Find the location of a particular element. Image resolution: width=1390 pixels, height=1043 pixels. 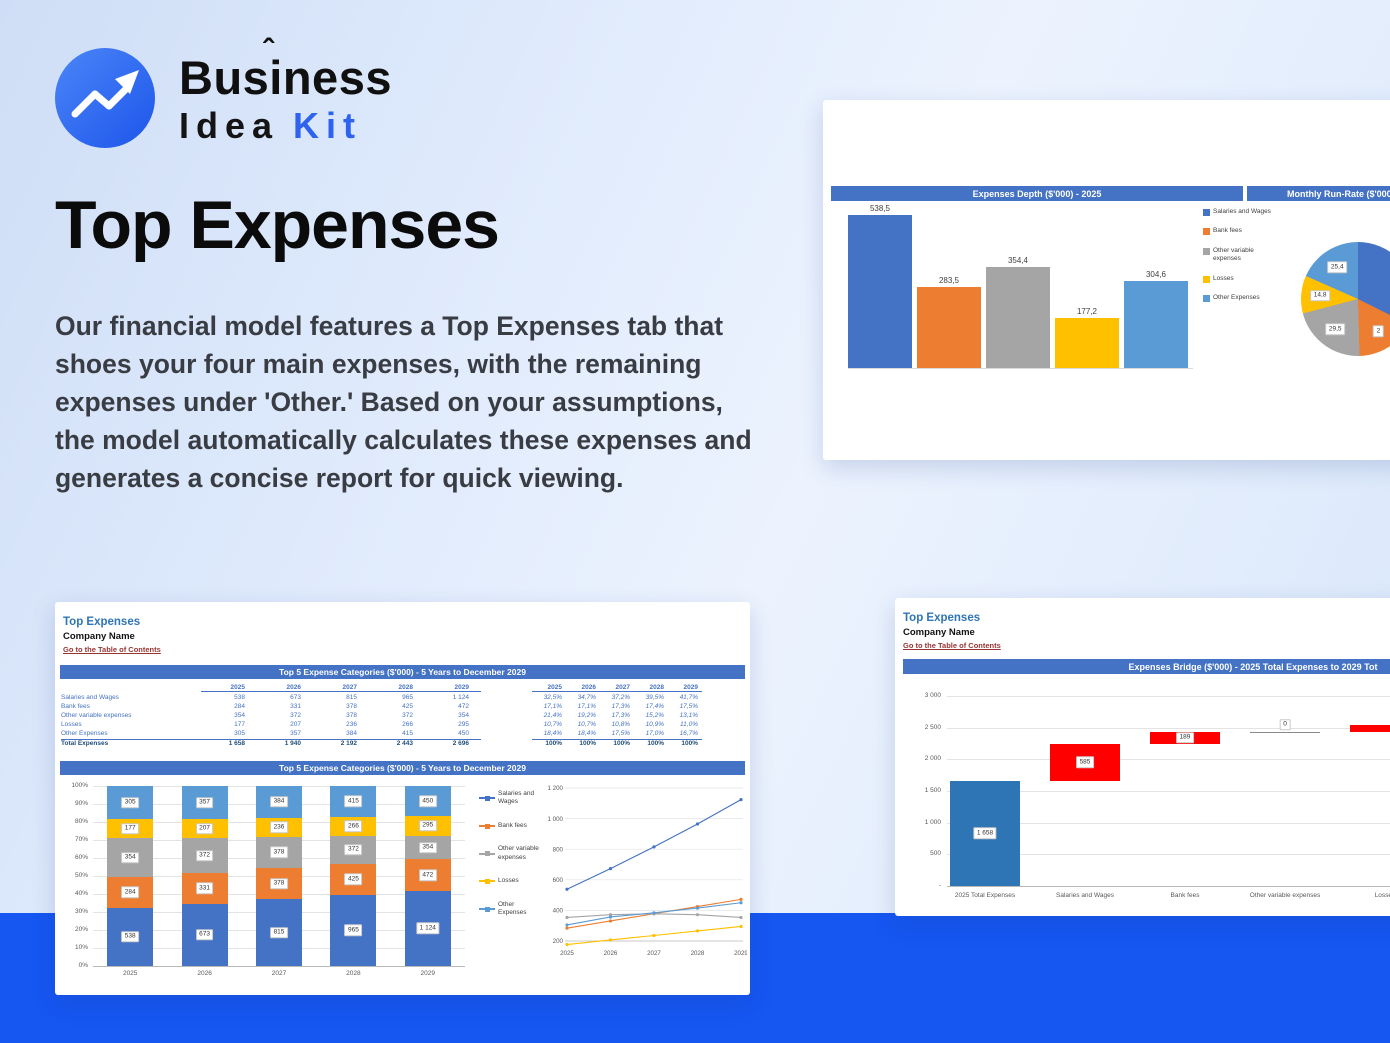

table-row: Other variable expenses 354 372 378 372 354 is located at coordinates (279, 715).